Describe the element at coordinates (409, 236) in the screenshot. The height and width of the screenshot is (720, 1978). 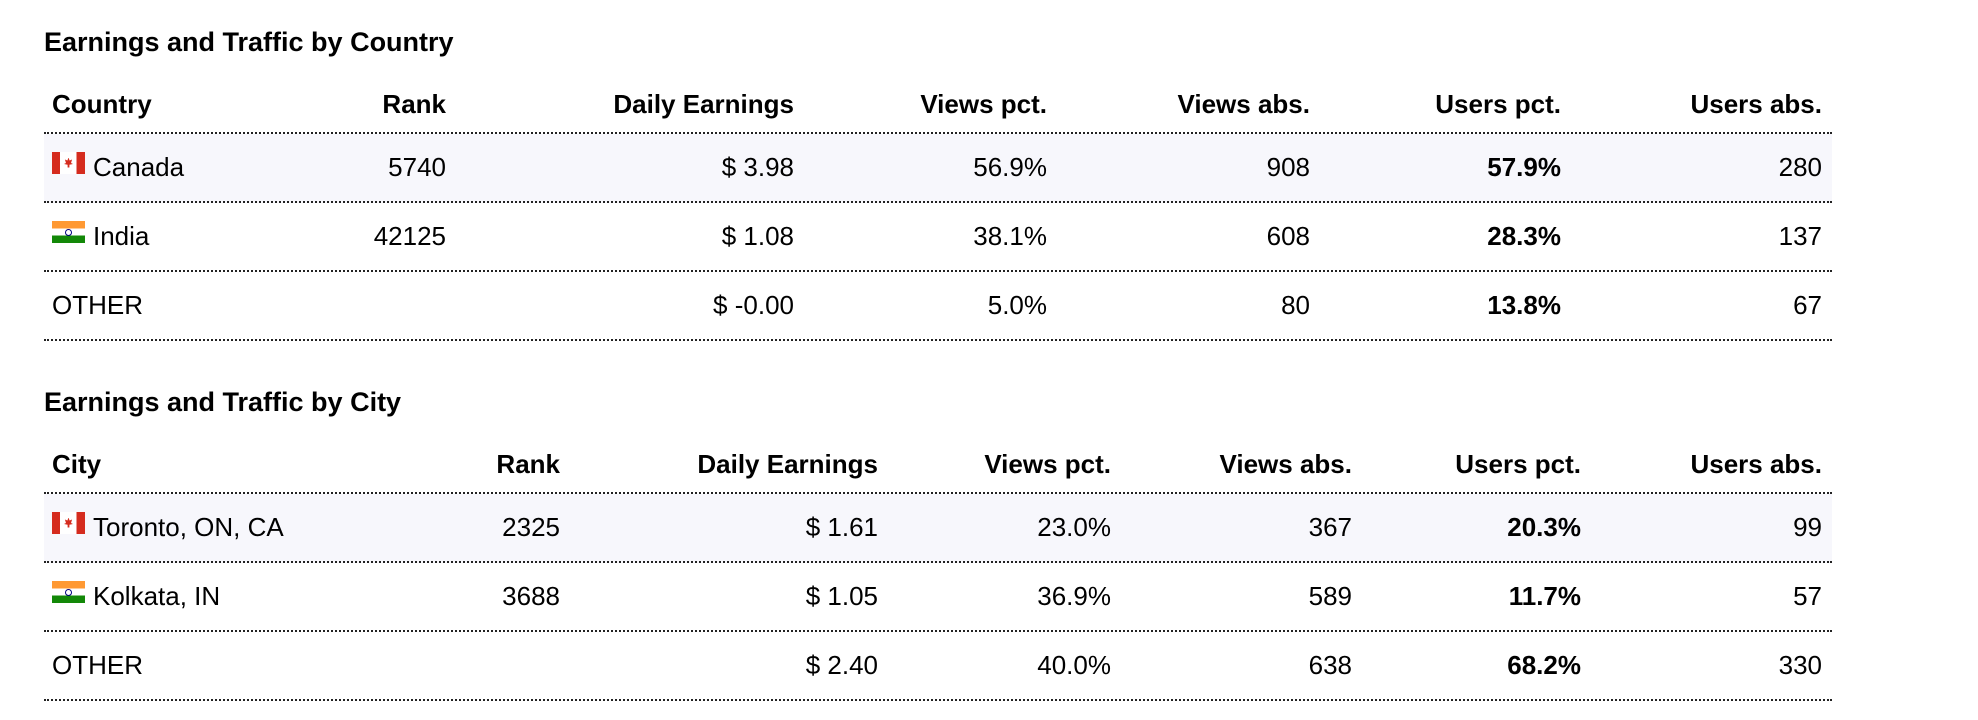
I see `rank-cell: 42125` at that location.